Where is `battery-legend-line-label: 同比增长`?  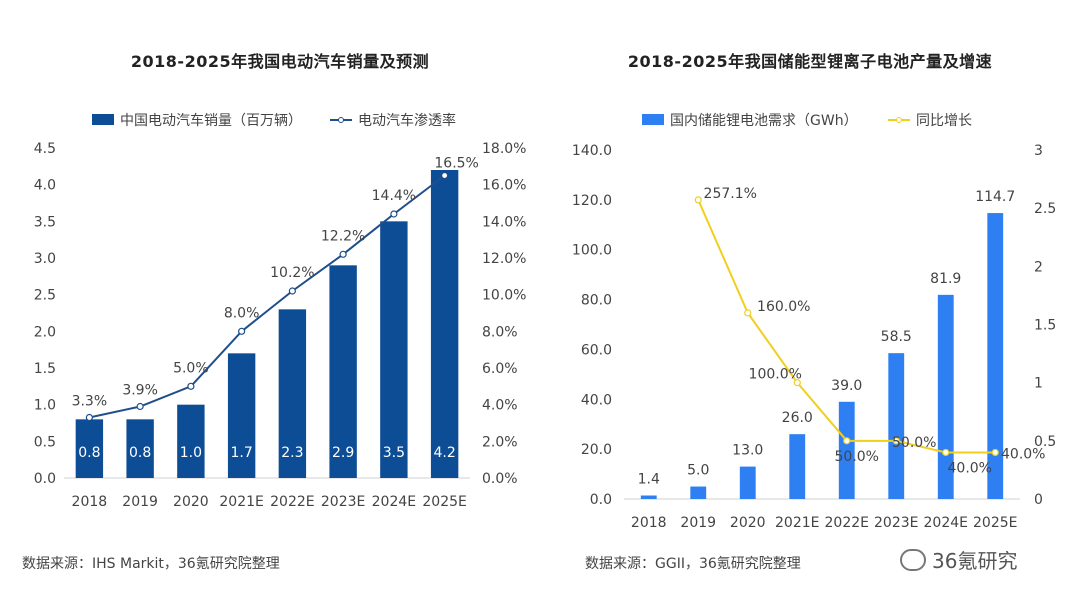
battery-legend-line-label: 同比增长 is located at coordinates (944, 121).